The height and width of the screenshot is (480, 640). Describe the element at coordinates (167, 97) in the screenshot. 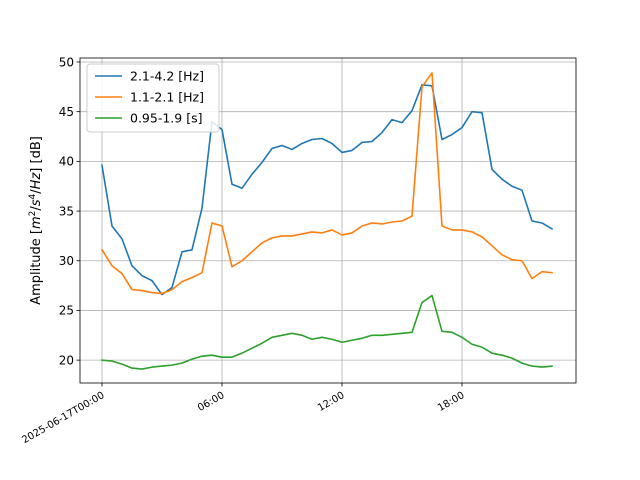

I see `legend-label: 1.1-2.1 [Hz]` at that location.